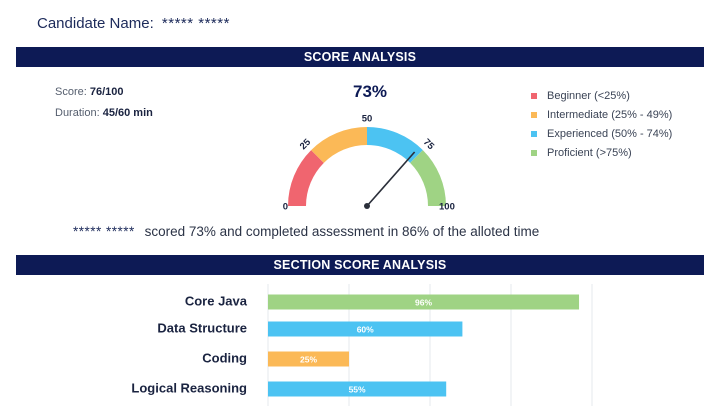 This screenshot has width=720, height=420. What do you see at coordinates (306, 178) in the screenshot?
I see `gauge-band-beginner` at bounding box center [306, 178].